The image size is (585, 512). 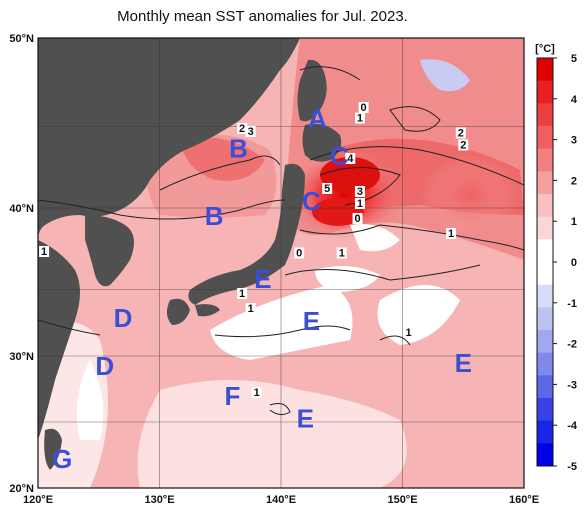 I want to click on colorbar-tick-label: 3, so click(x=574, y=141).